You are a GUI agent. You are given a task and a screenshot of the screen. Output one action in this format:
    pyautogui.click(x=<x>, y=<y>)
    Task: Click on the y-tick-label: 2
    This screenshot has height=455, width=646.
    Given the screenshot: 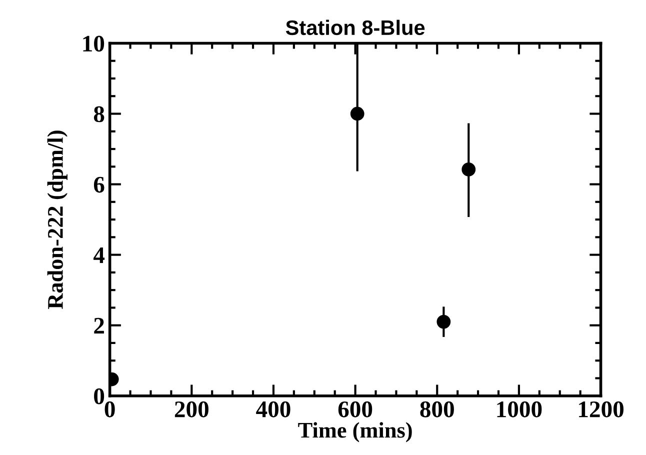 What is the action you would take?
    pyautogui.click(x=99, y=326)
    